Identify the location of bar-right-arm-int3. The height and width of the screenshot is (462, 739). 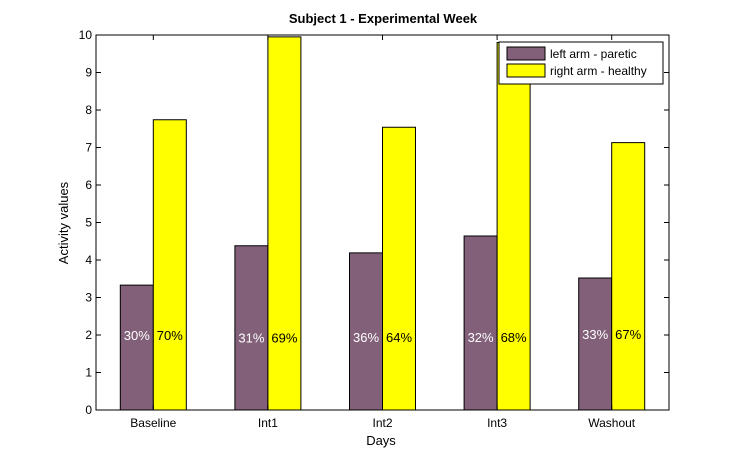
(513, 226).